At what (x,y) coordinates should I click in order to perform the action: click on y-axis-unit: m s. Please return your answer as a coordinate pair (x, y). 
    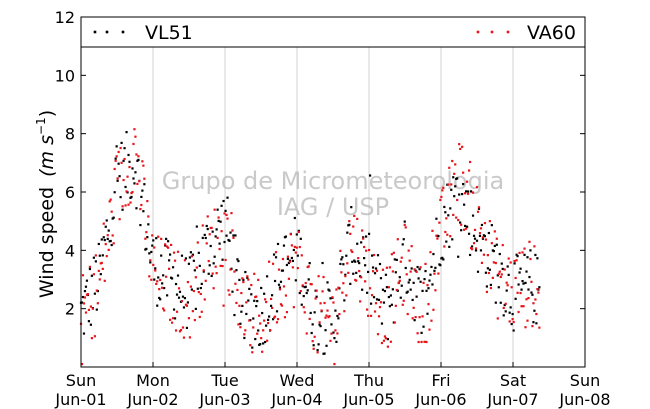
    Looking at the image, I should click on (47, 152).